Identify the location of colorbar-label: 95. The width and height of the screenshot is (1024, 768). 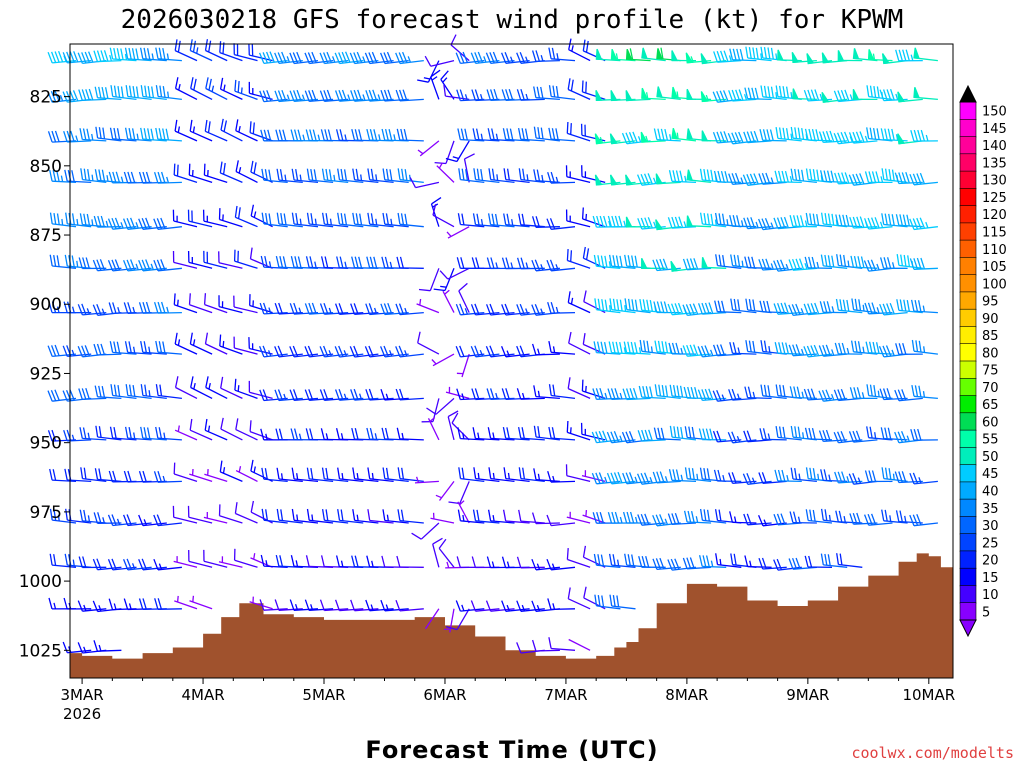
(990, 302).